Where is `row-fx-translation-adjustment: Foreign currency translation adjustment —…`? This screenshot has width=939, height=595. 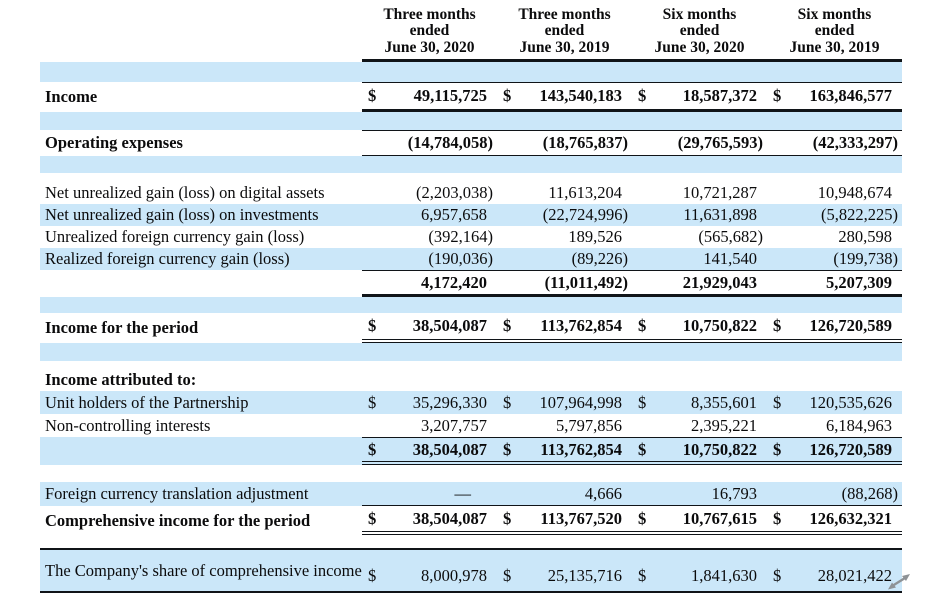
row-fx-translation-adjustment: Foreign currency translation adjustment —… is located at coordinates (471, 494).